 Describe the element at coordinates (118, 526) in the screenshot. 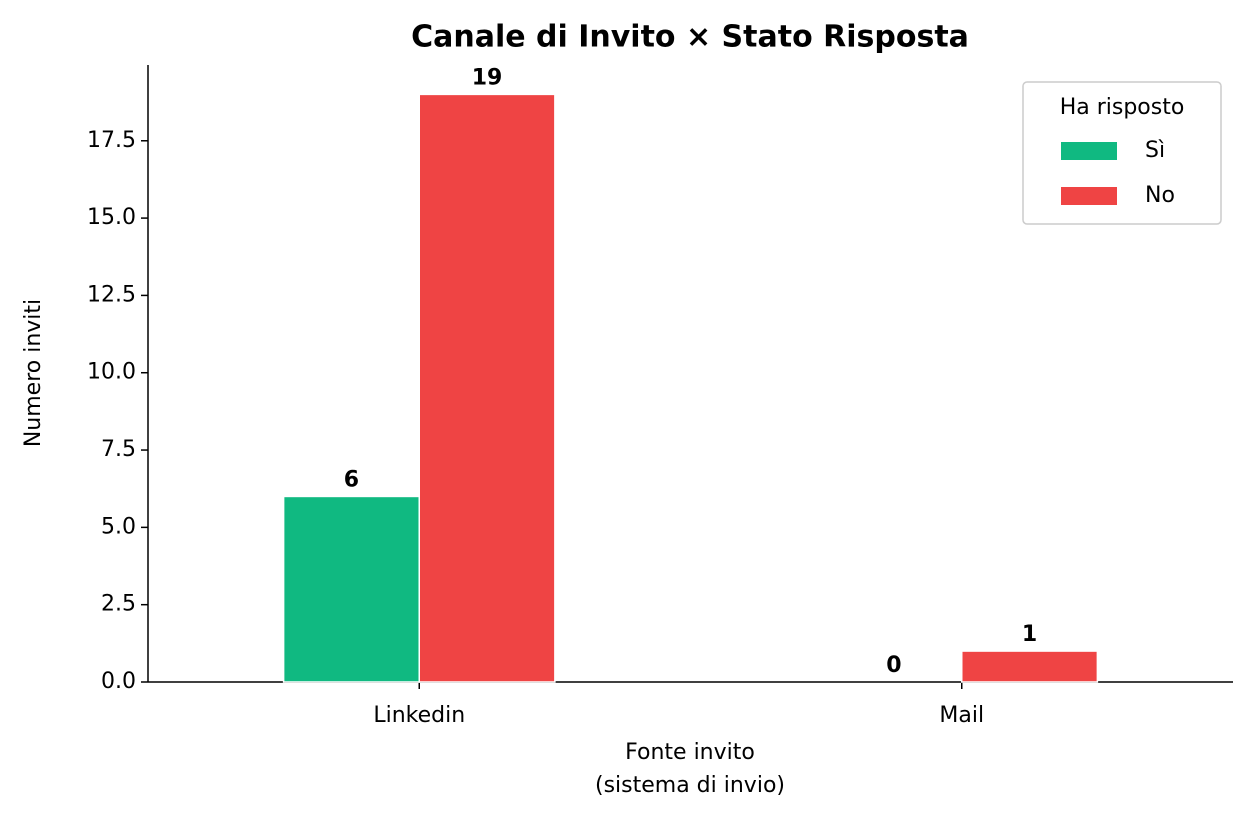

I see `y-tick-label: 5.0` at that location.